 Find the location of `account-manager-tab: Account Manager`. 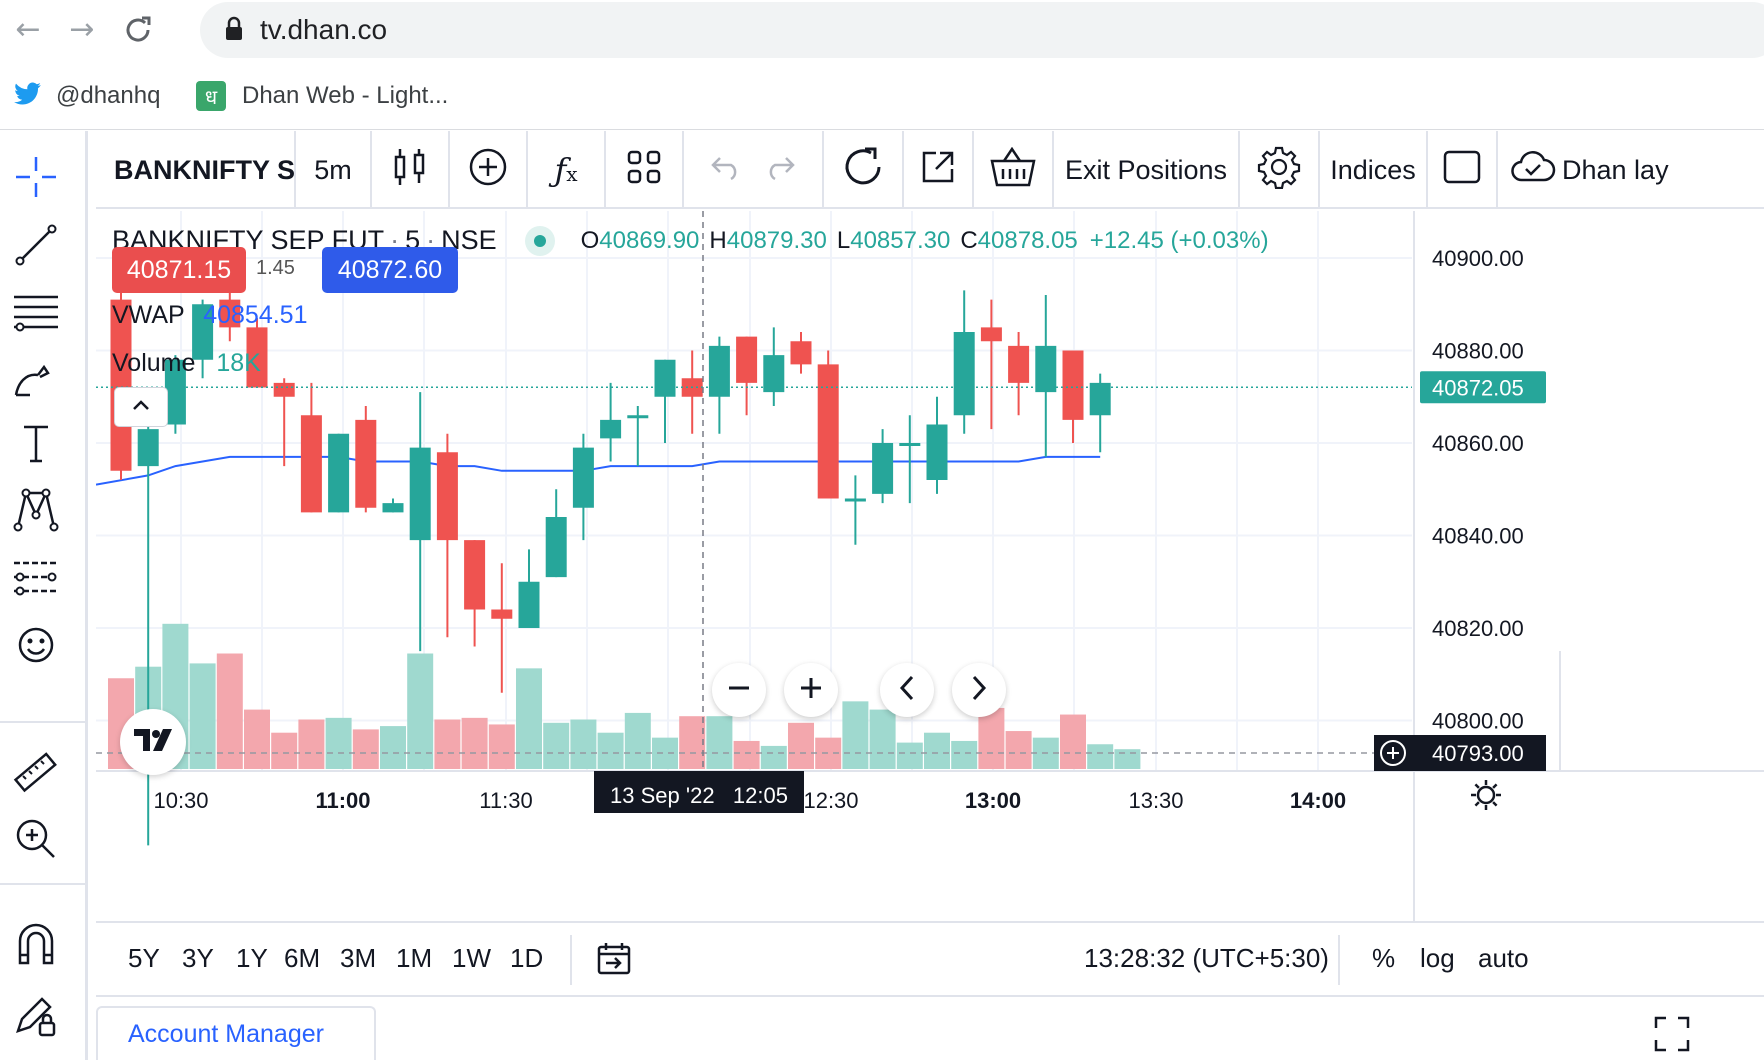

account-manager-tab: Account Manager is located at coordinates (236, 1033).